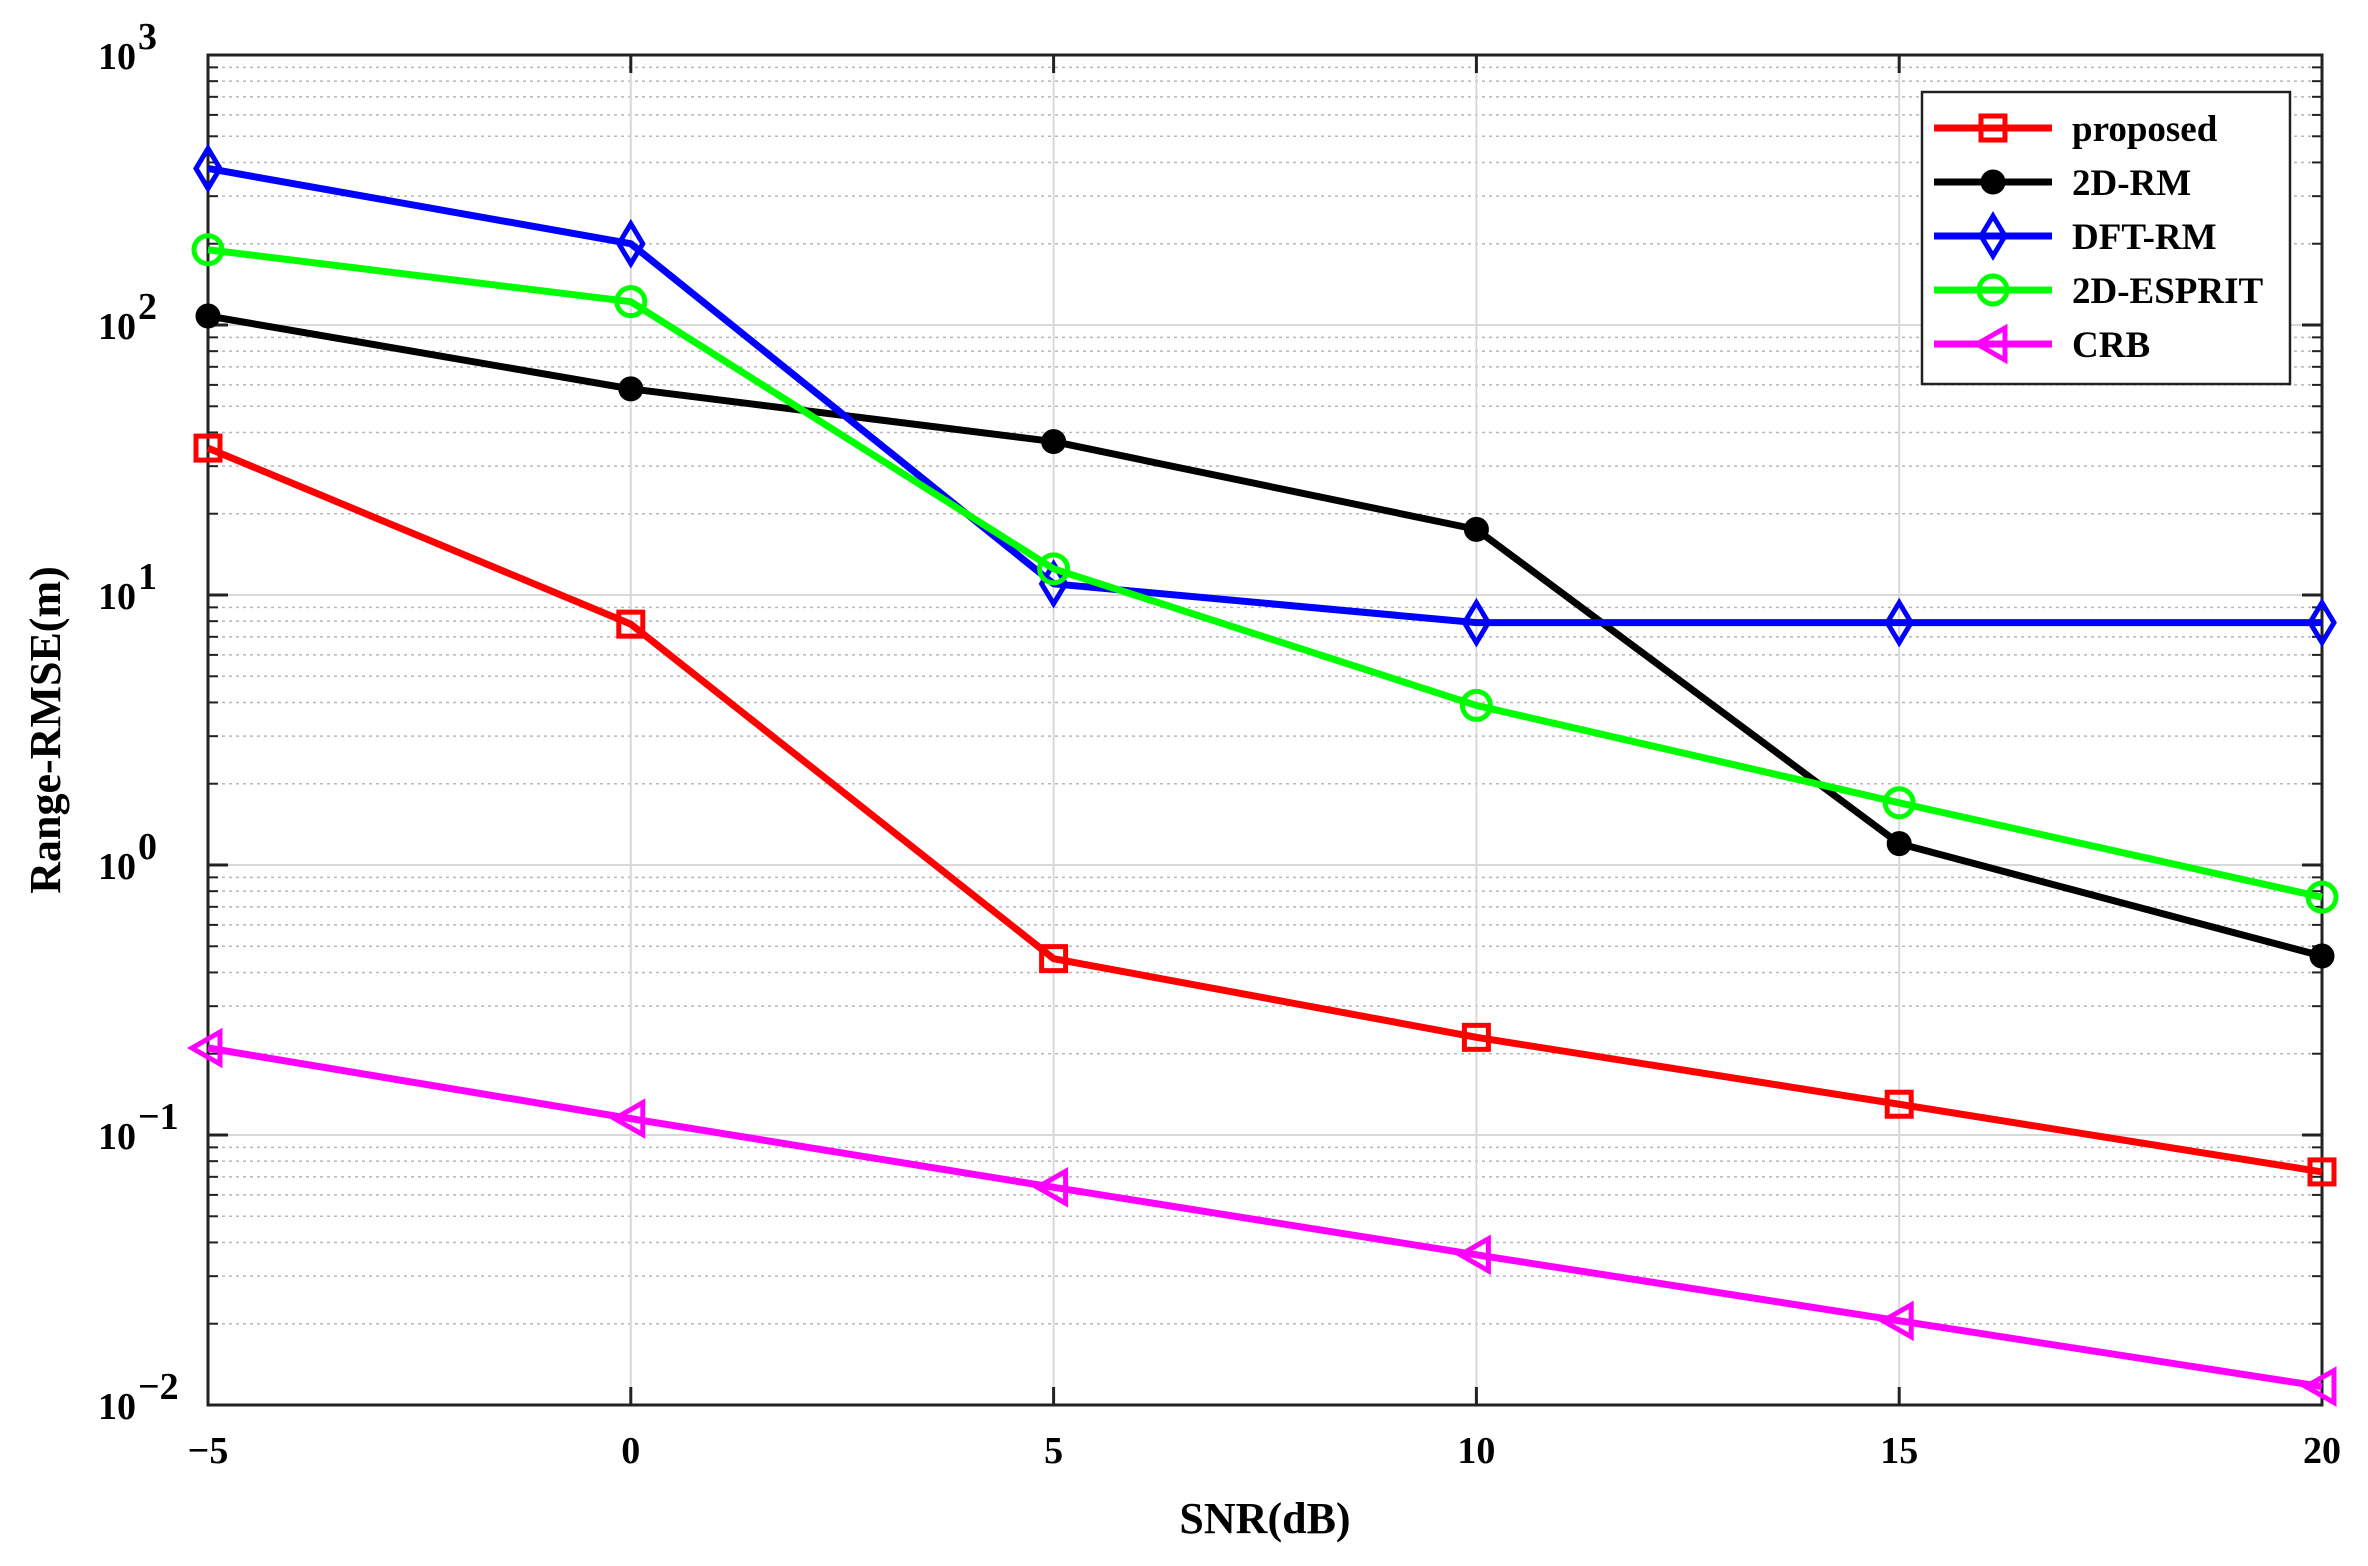  What do you see at coordinates (2111, 345) in the screenshot?
I see `legend-label: CRB` at bounding box center [2111, 345].